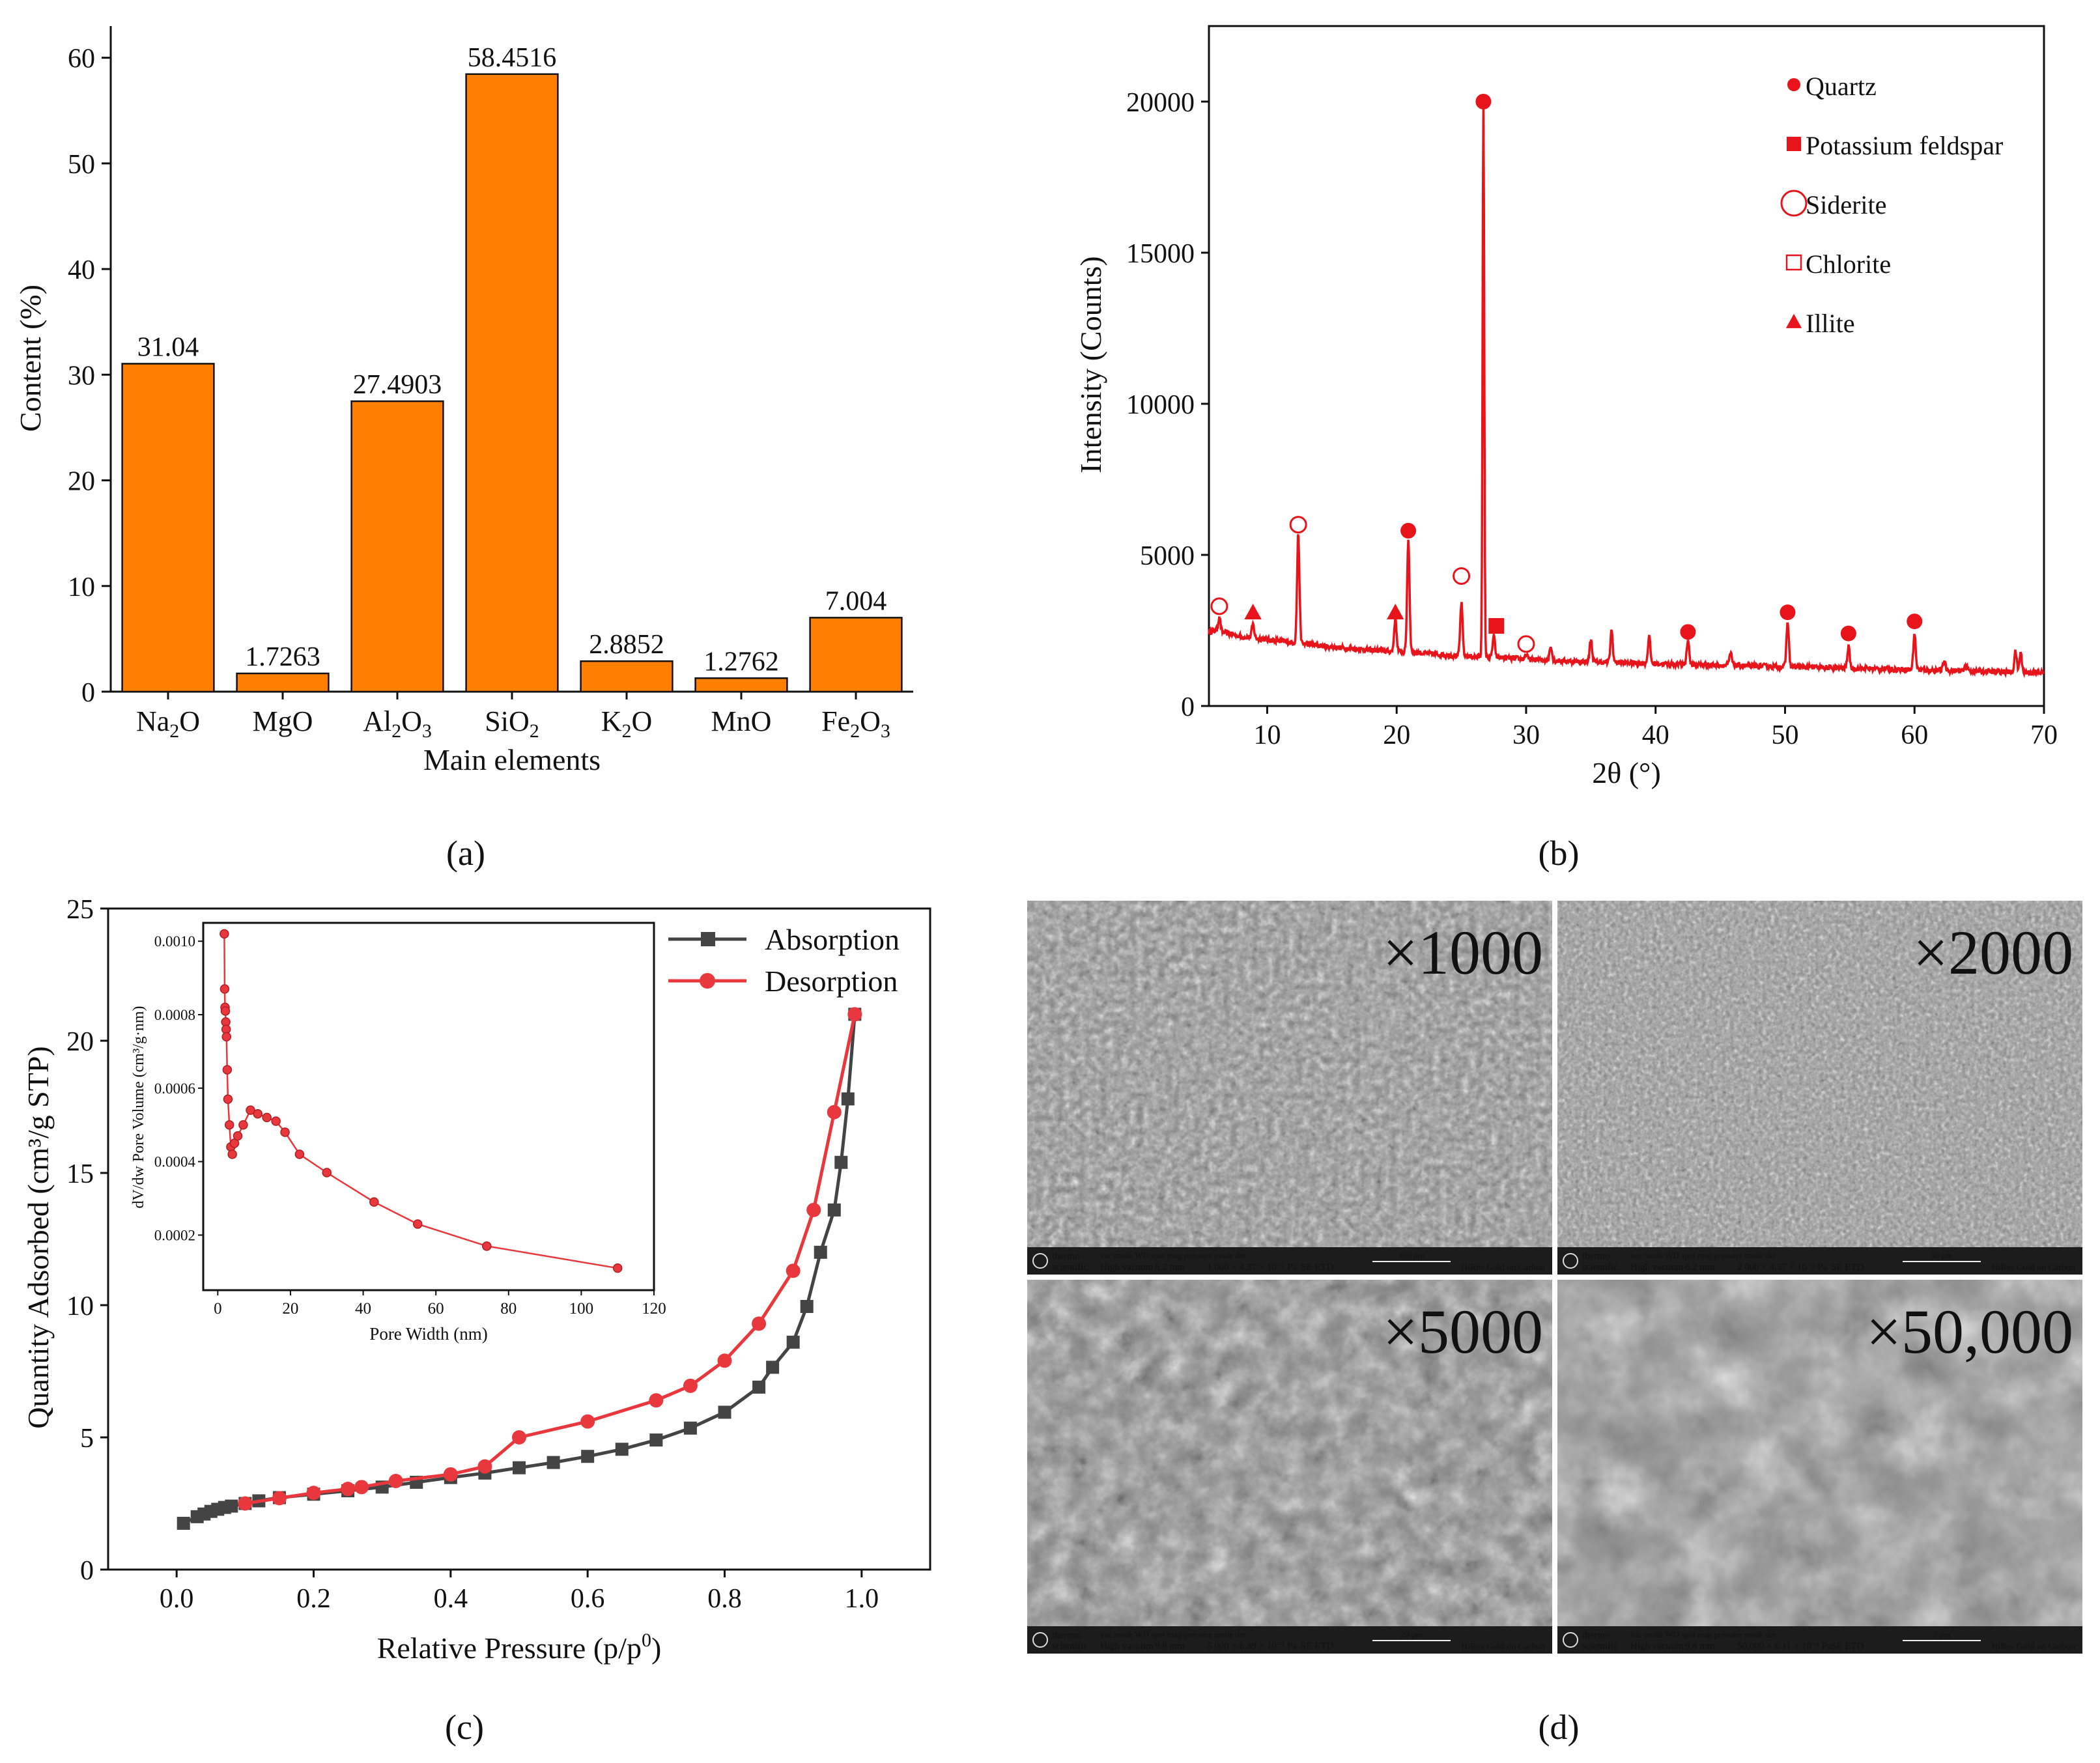 The width and height of the screenshot is (2100, 1763). Describe the element at coordinates (1559, 1727) in the screenshot. I see `panel-label-d: (d)` at that location.